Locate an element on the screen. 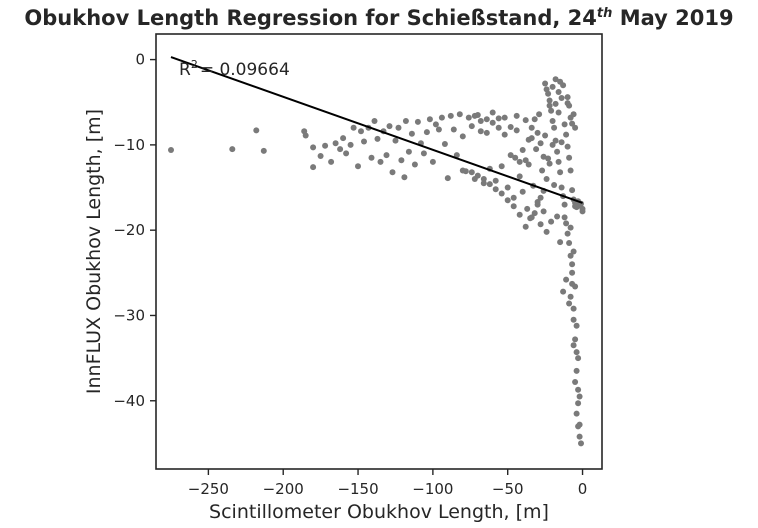 This screenshot has height=528, width=758. y-tick-label: −10 is located at coordinates (129, 145).